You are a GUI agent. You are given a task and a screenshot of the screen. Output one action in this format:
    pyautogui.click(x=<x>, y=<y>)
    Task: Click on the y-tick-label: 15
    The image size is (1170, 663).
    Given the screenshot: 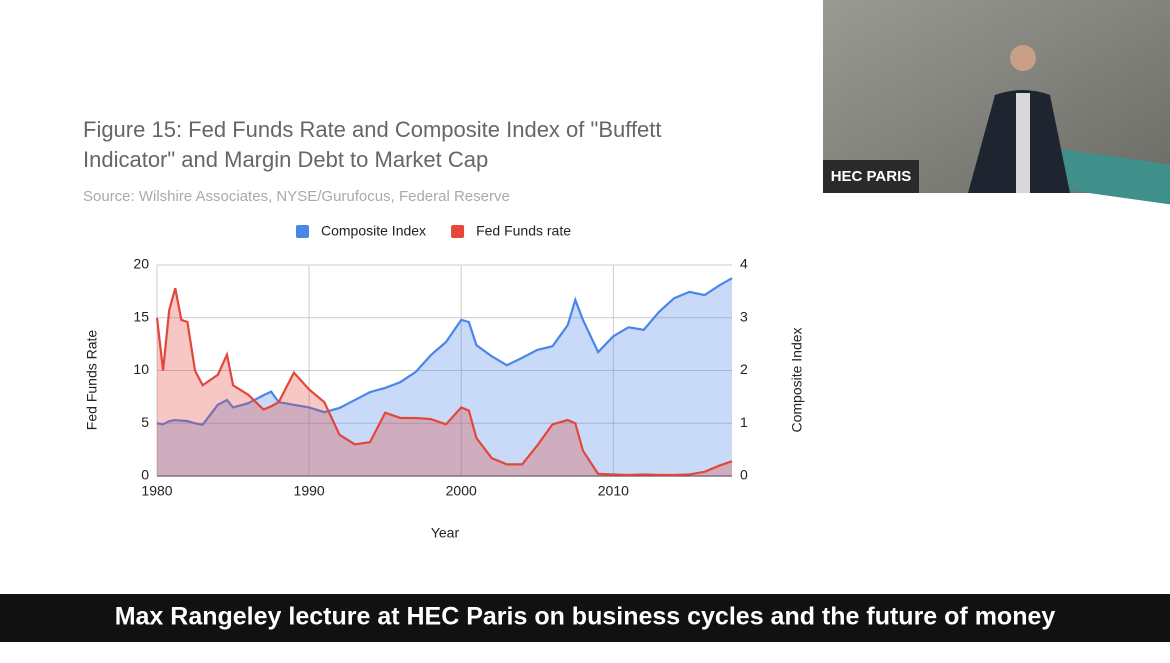 What is the action you would take?
    pyautogui.click(x=141, y=316)
    